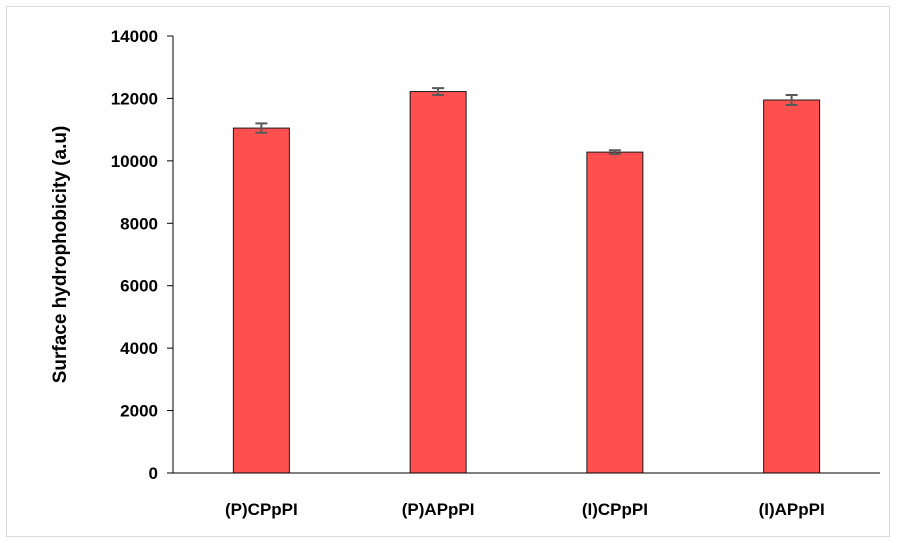 The height and width of the screenshot is (543, 897). What do you see at coordinates (139, 223) in the screenshot?
I see `y-tick-label: 8000` at bounding box center [139, 223].